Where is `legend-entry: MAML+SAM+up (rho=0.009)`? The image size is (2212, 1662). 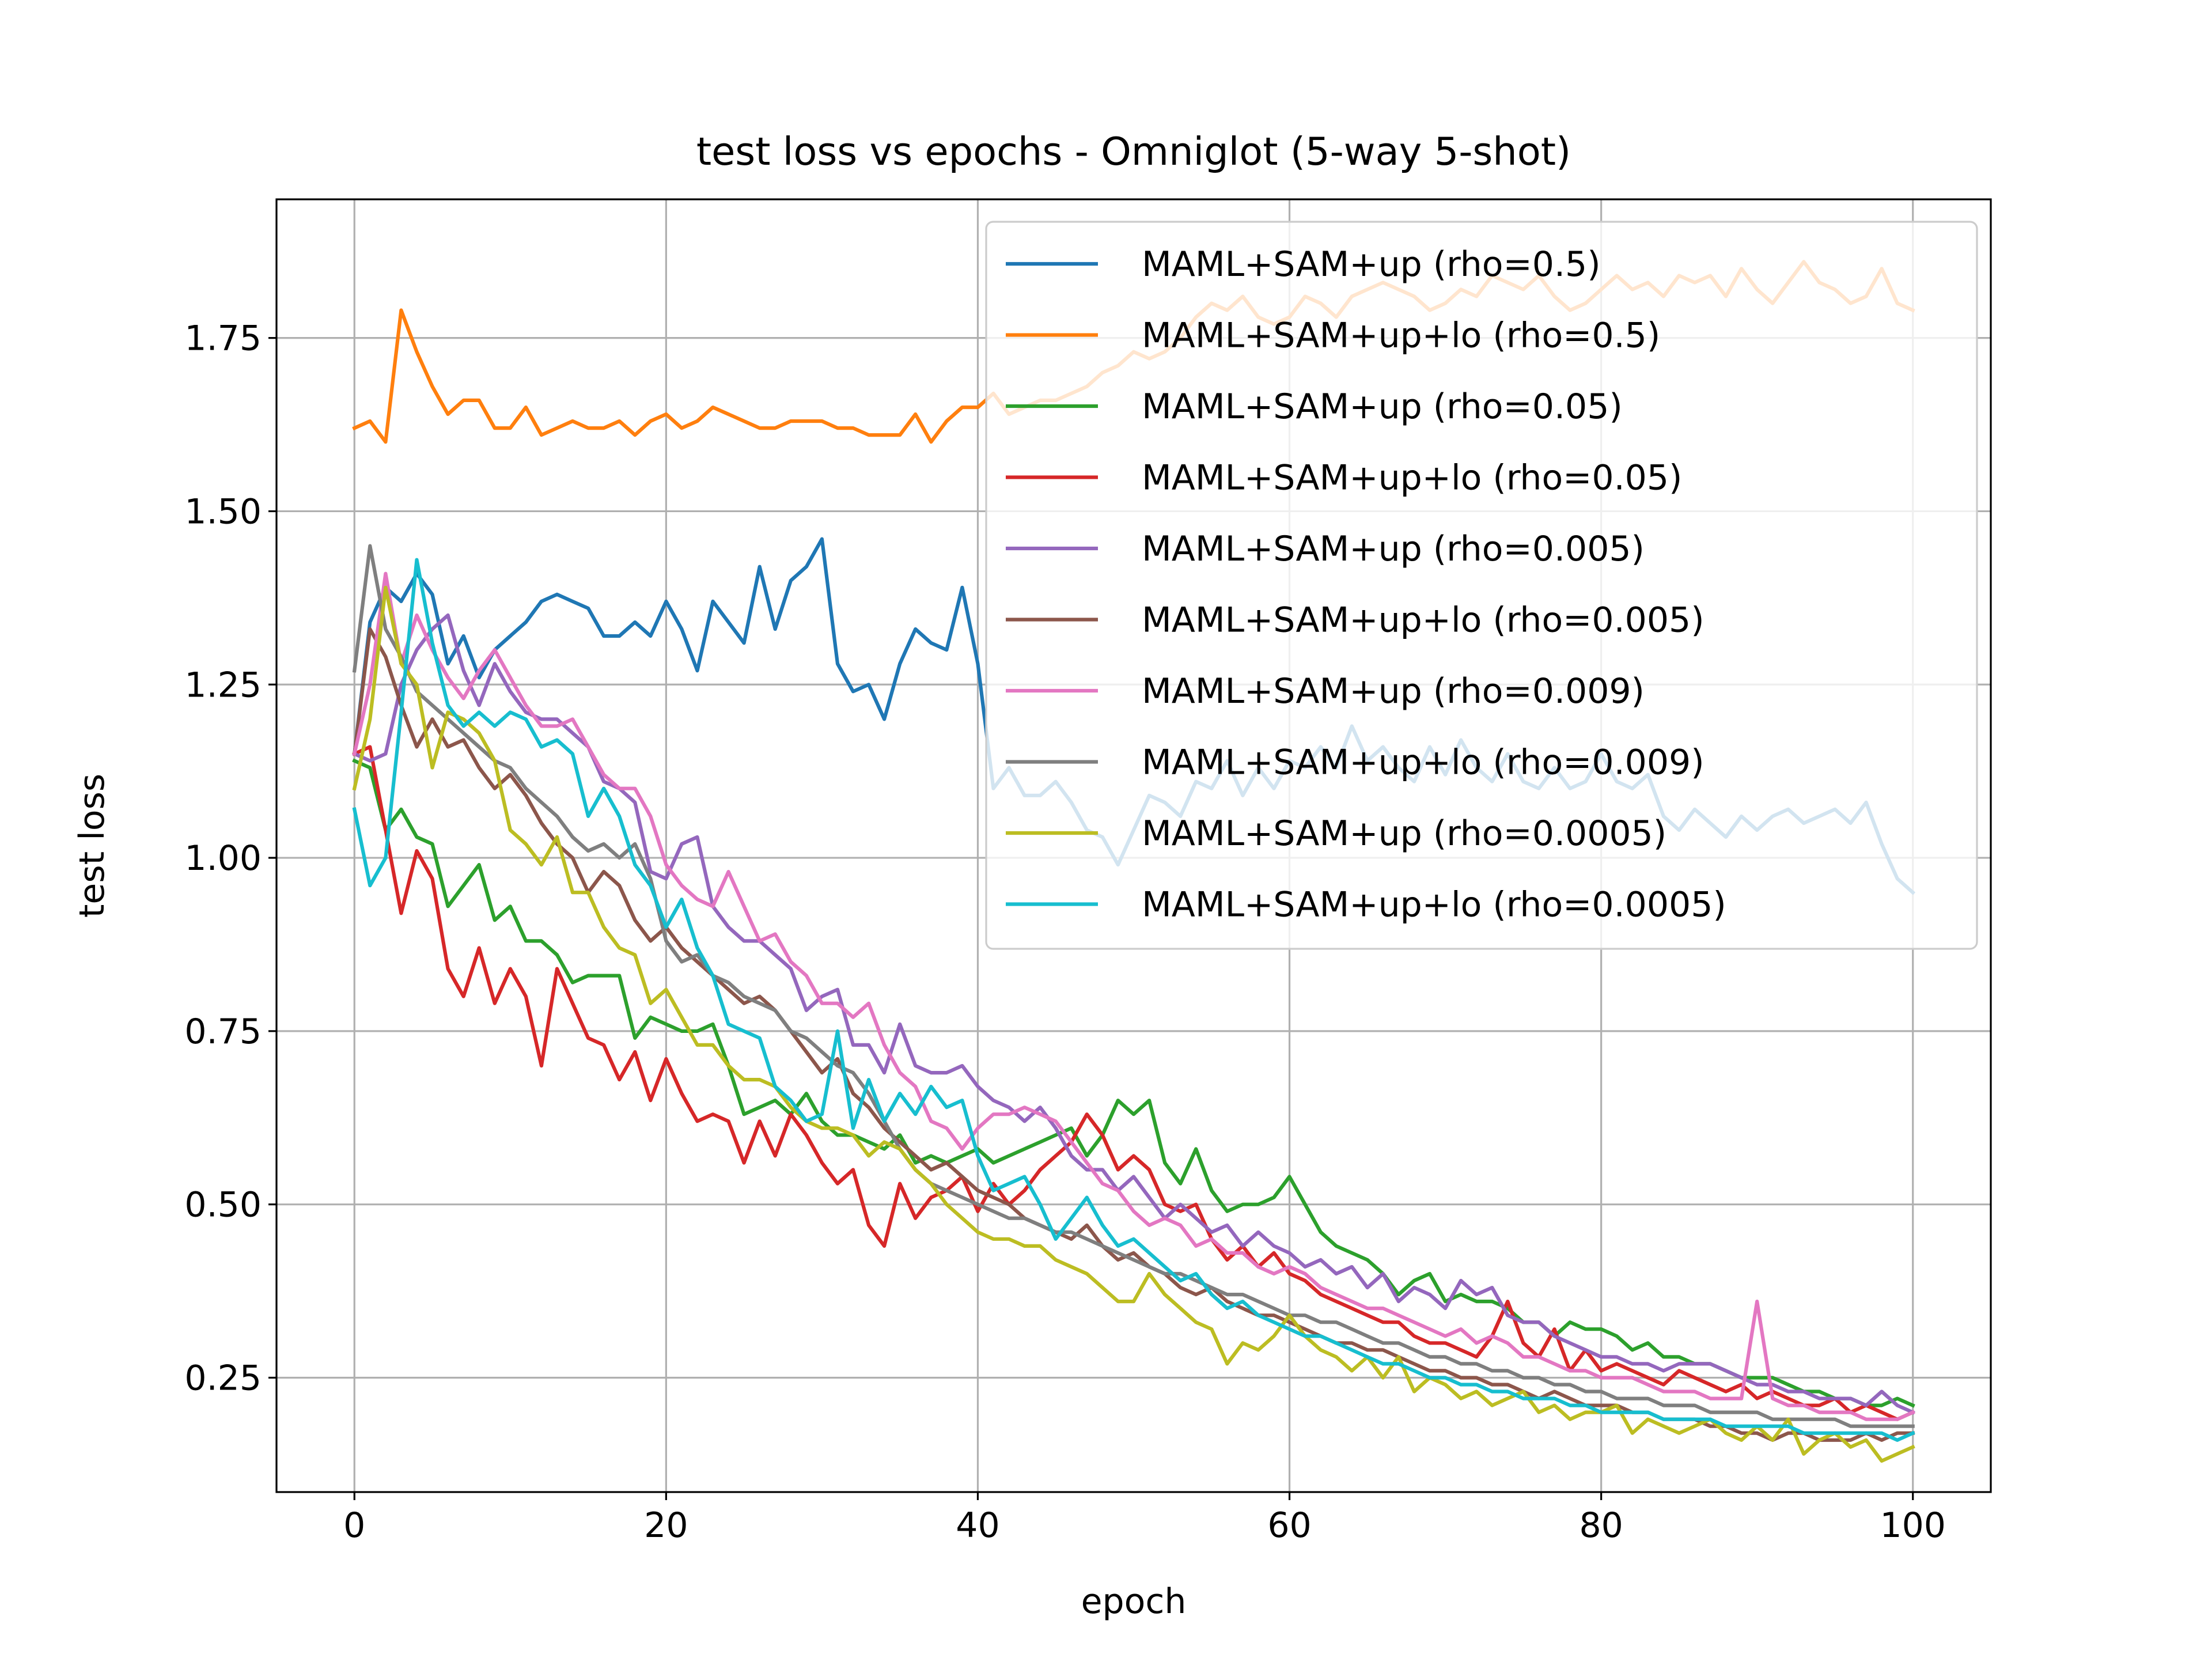
legend-entry: MAML+SAM+up (rho=0.009) is located at coordinates (1325, 691).